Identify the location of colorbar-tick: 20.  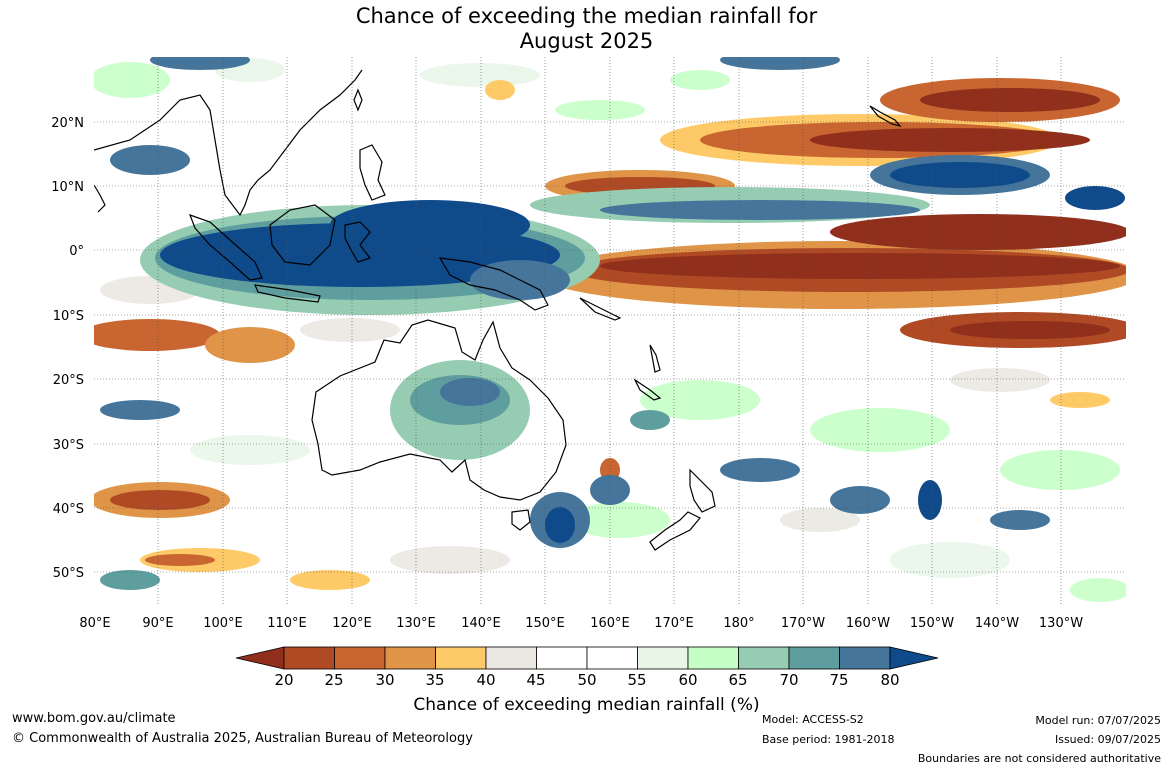
(284, 680).